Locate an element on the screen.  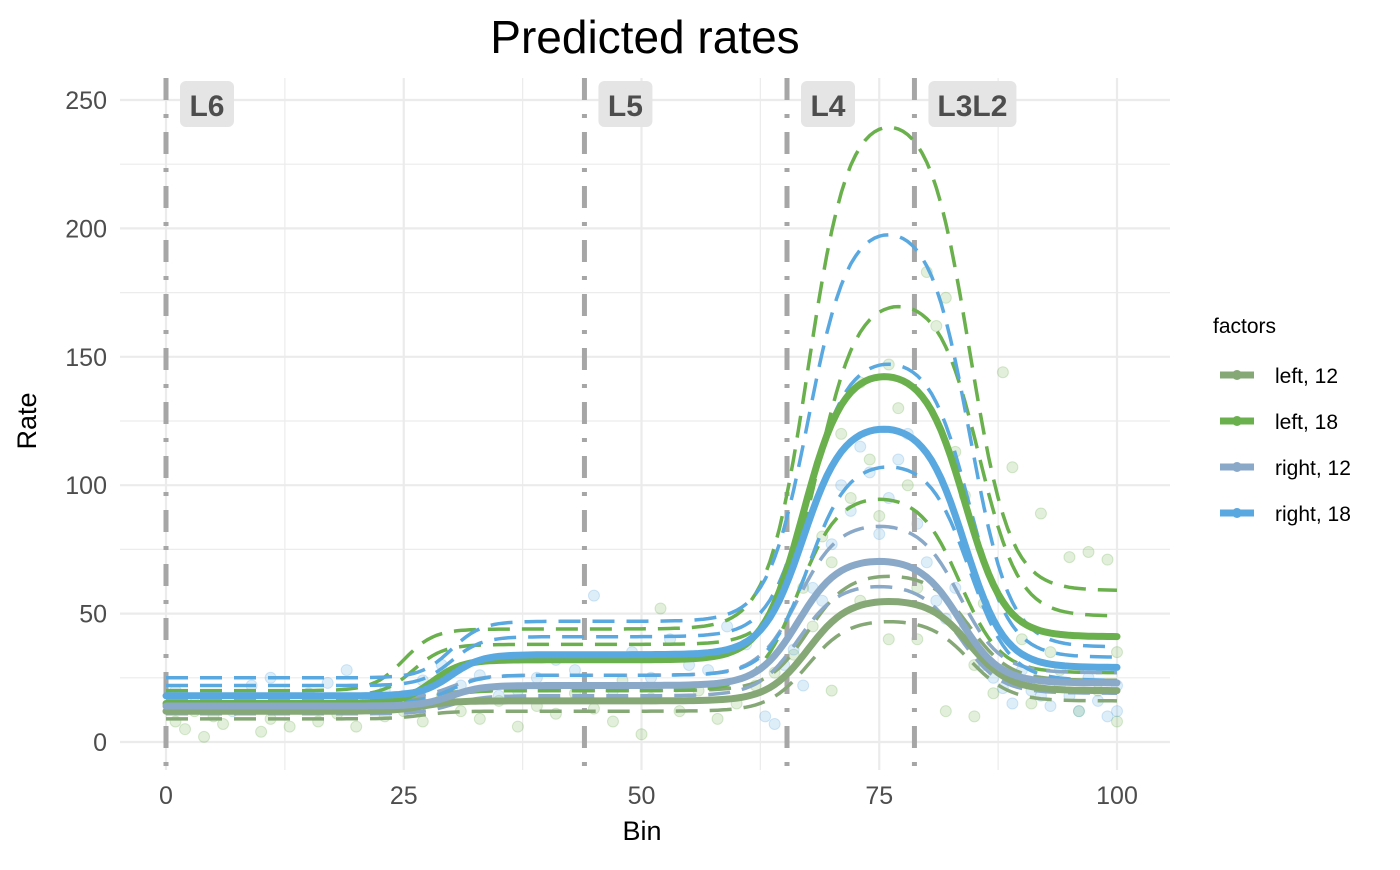
y-tick-label: 150 is located at coordinates (86, 358).